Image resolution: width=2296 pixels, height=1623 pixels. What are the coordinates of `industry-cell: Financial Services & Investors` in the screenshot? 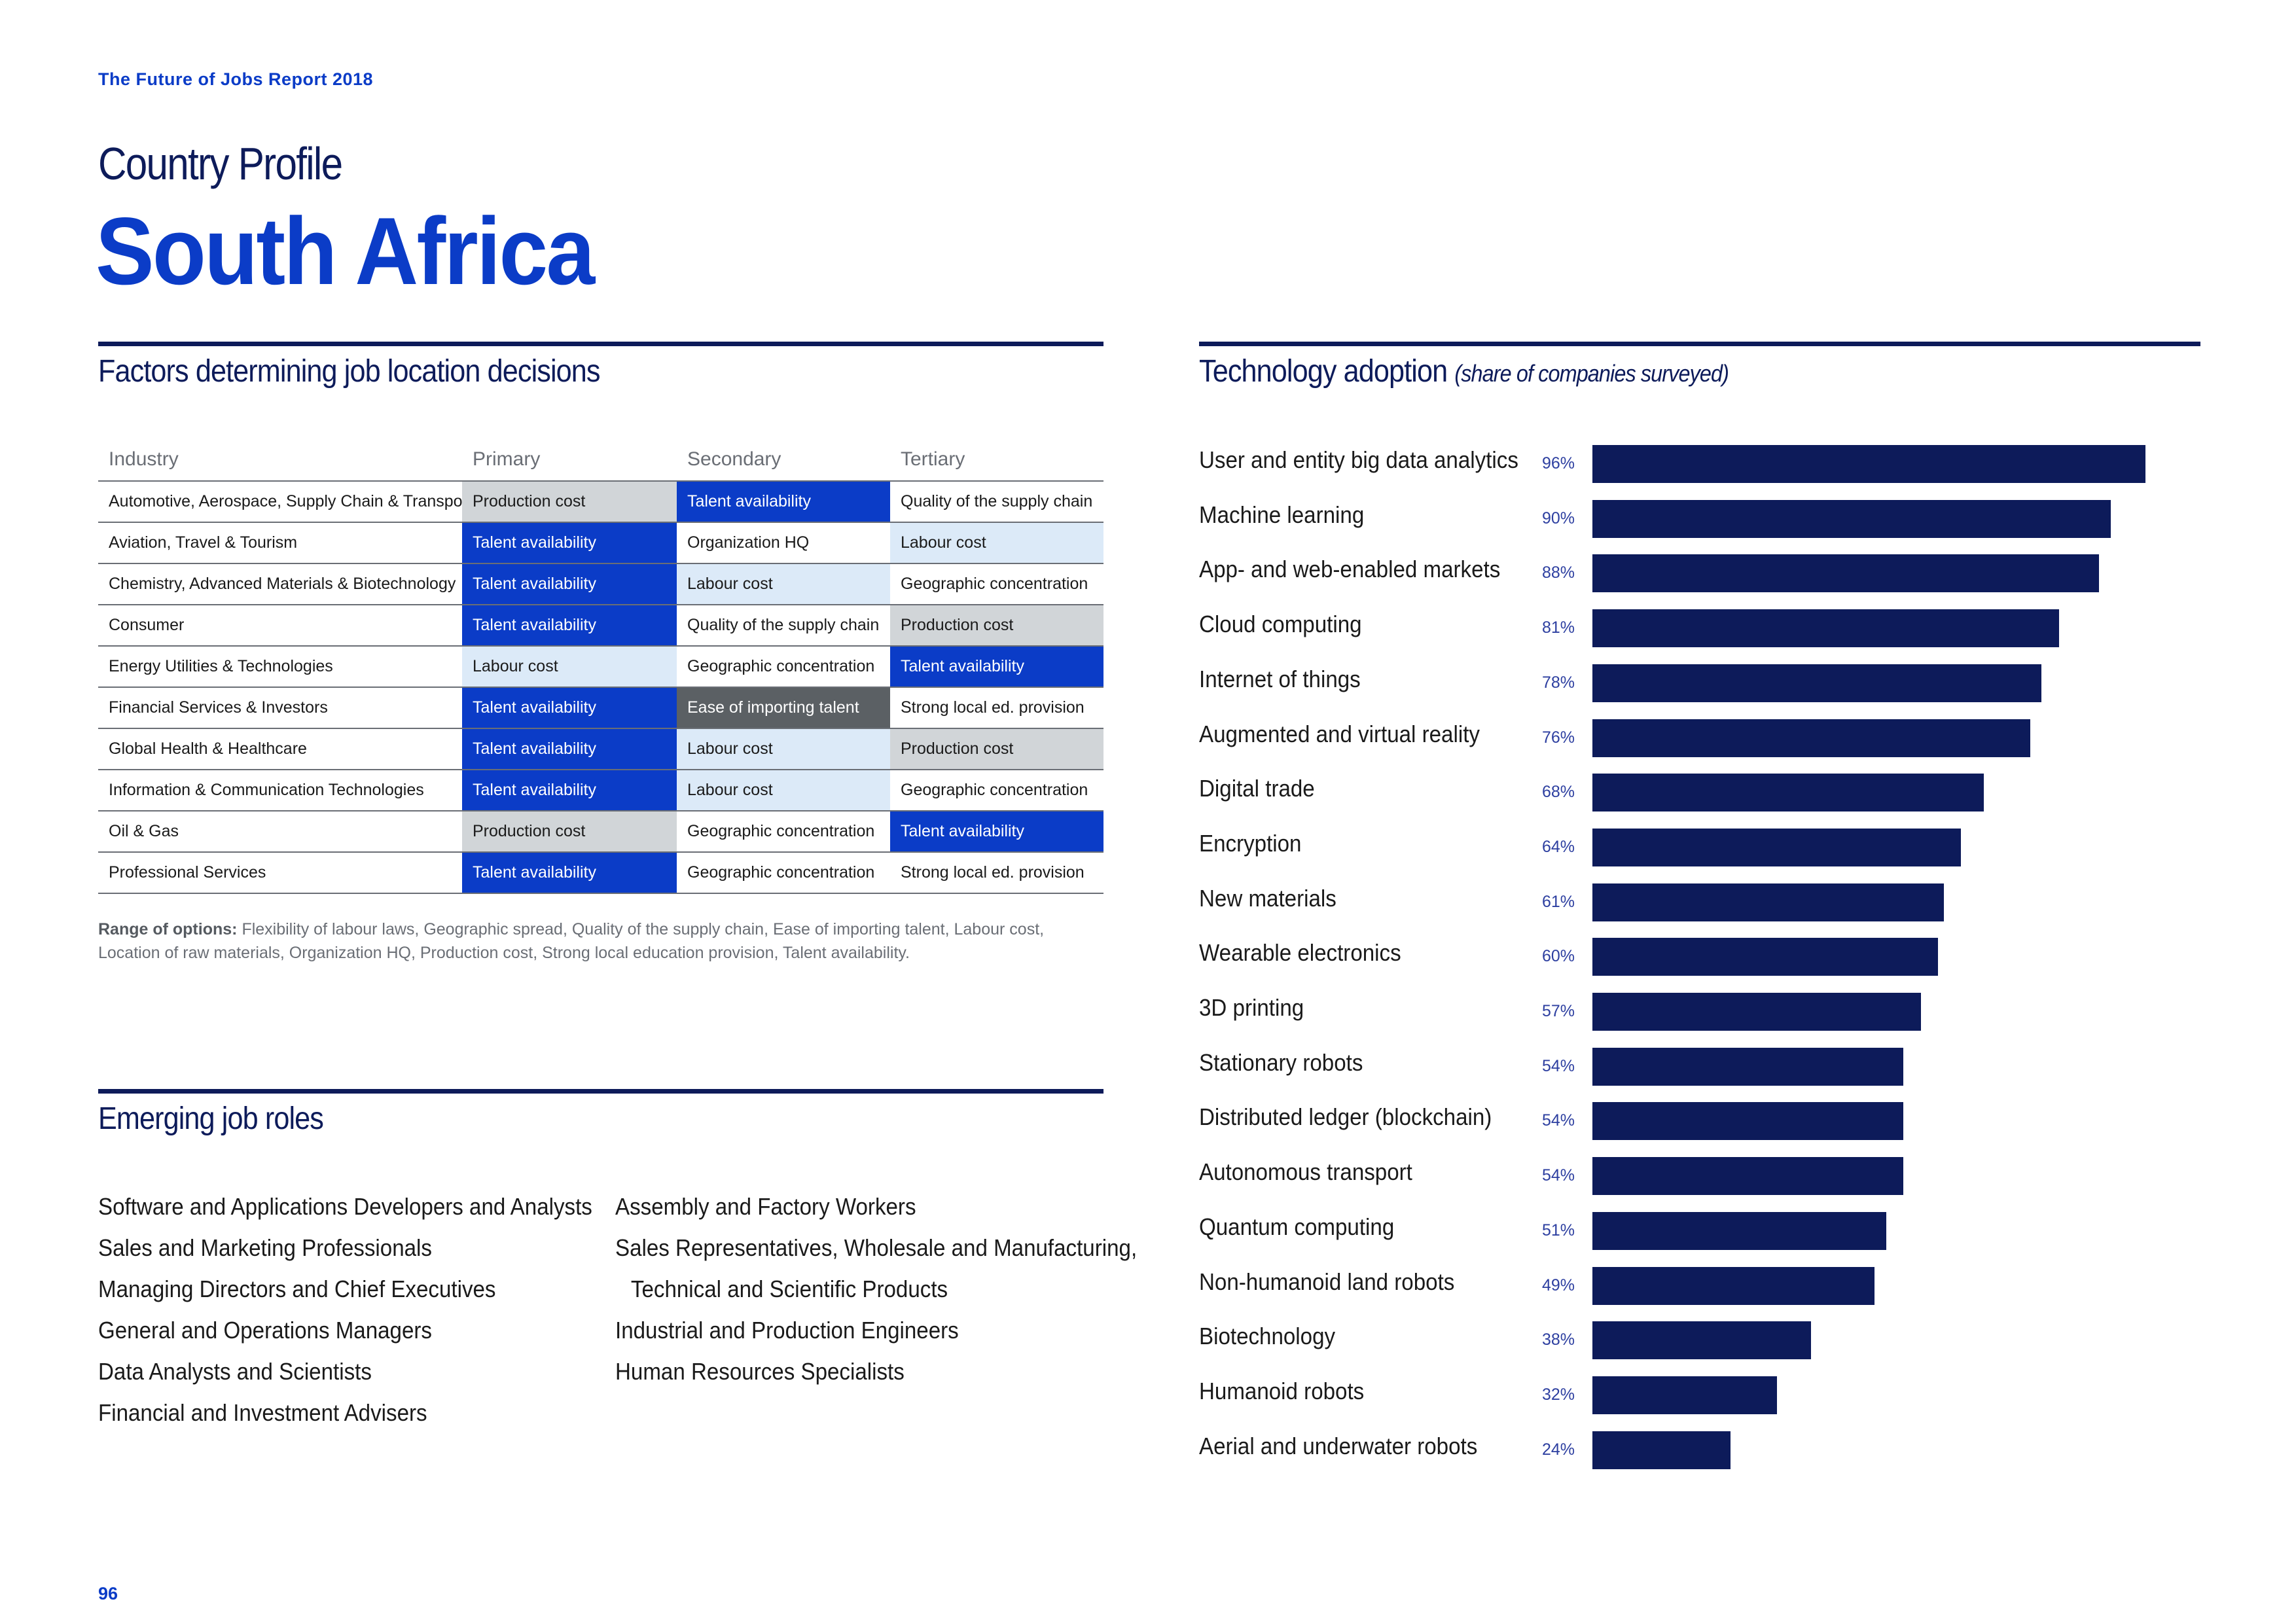 It's located at (280, 708).